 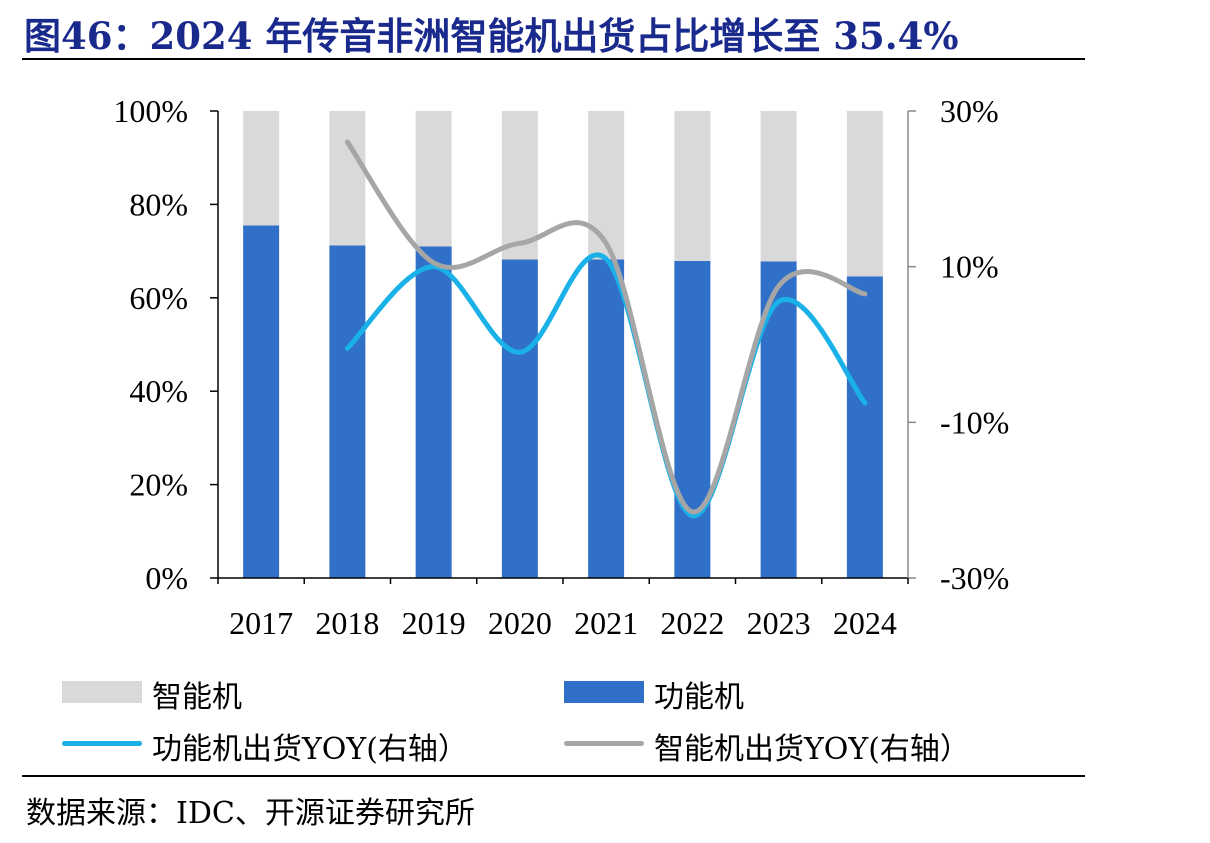 What do you see at coordinates (261, 402) in the screenshot?
I see `bar-featurephone-2017` at bounding box center [261, 402].